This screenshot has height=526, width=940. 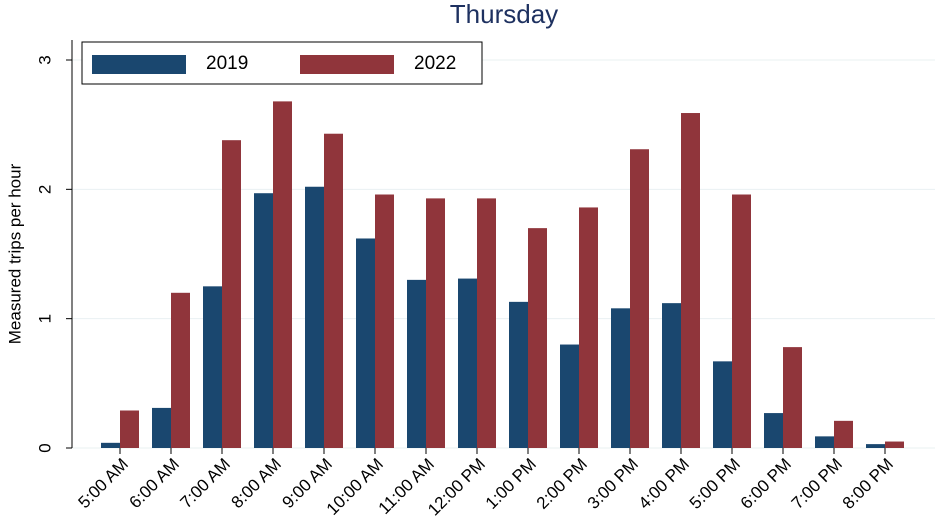 I want to click on chart-title: Thursday, so click(x=504, y=14).